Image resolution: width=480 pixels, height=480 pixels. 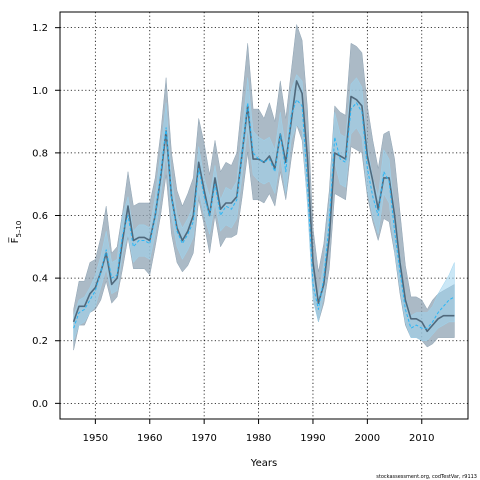 I want to click on x-tick-label: 1990, so click(x=312, y=438).